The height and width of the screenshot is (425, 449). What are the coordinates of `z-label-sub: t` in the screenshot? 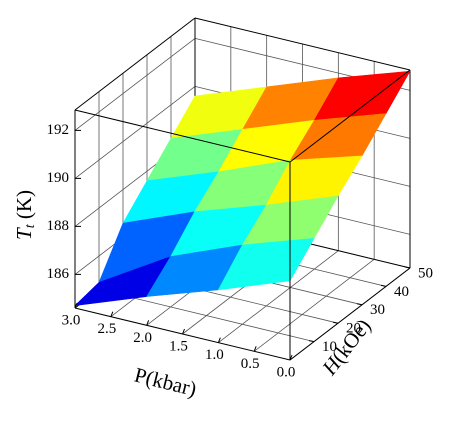 It's located at (30, 225).